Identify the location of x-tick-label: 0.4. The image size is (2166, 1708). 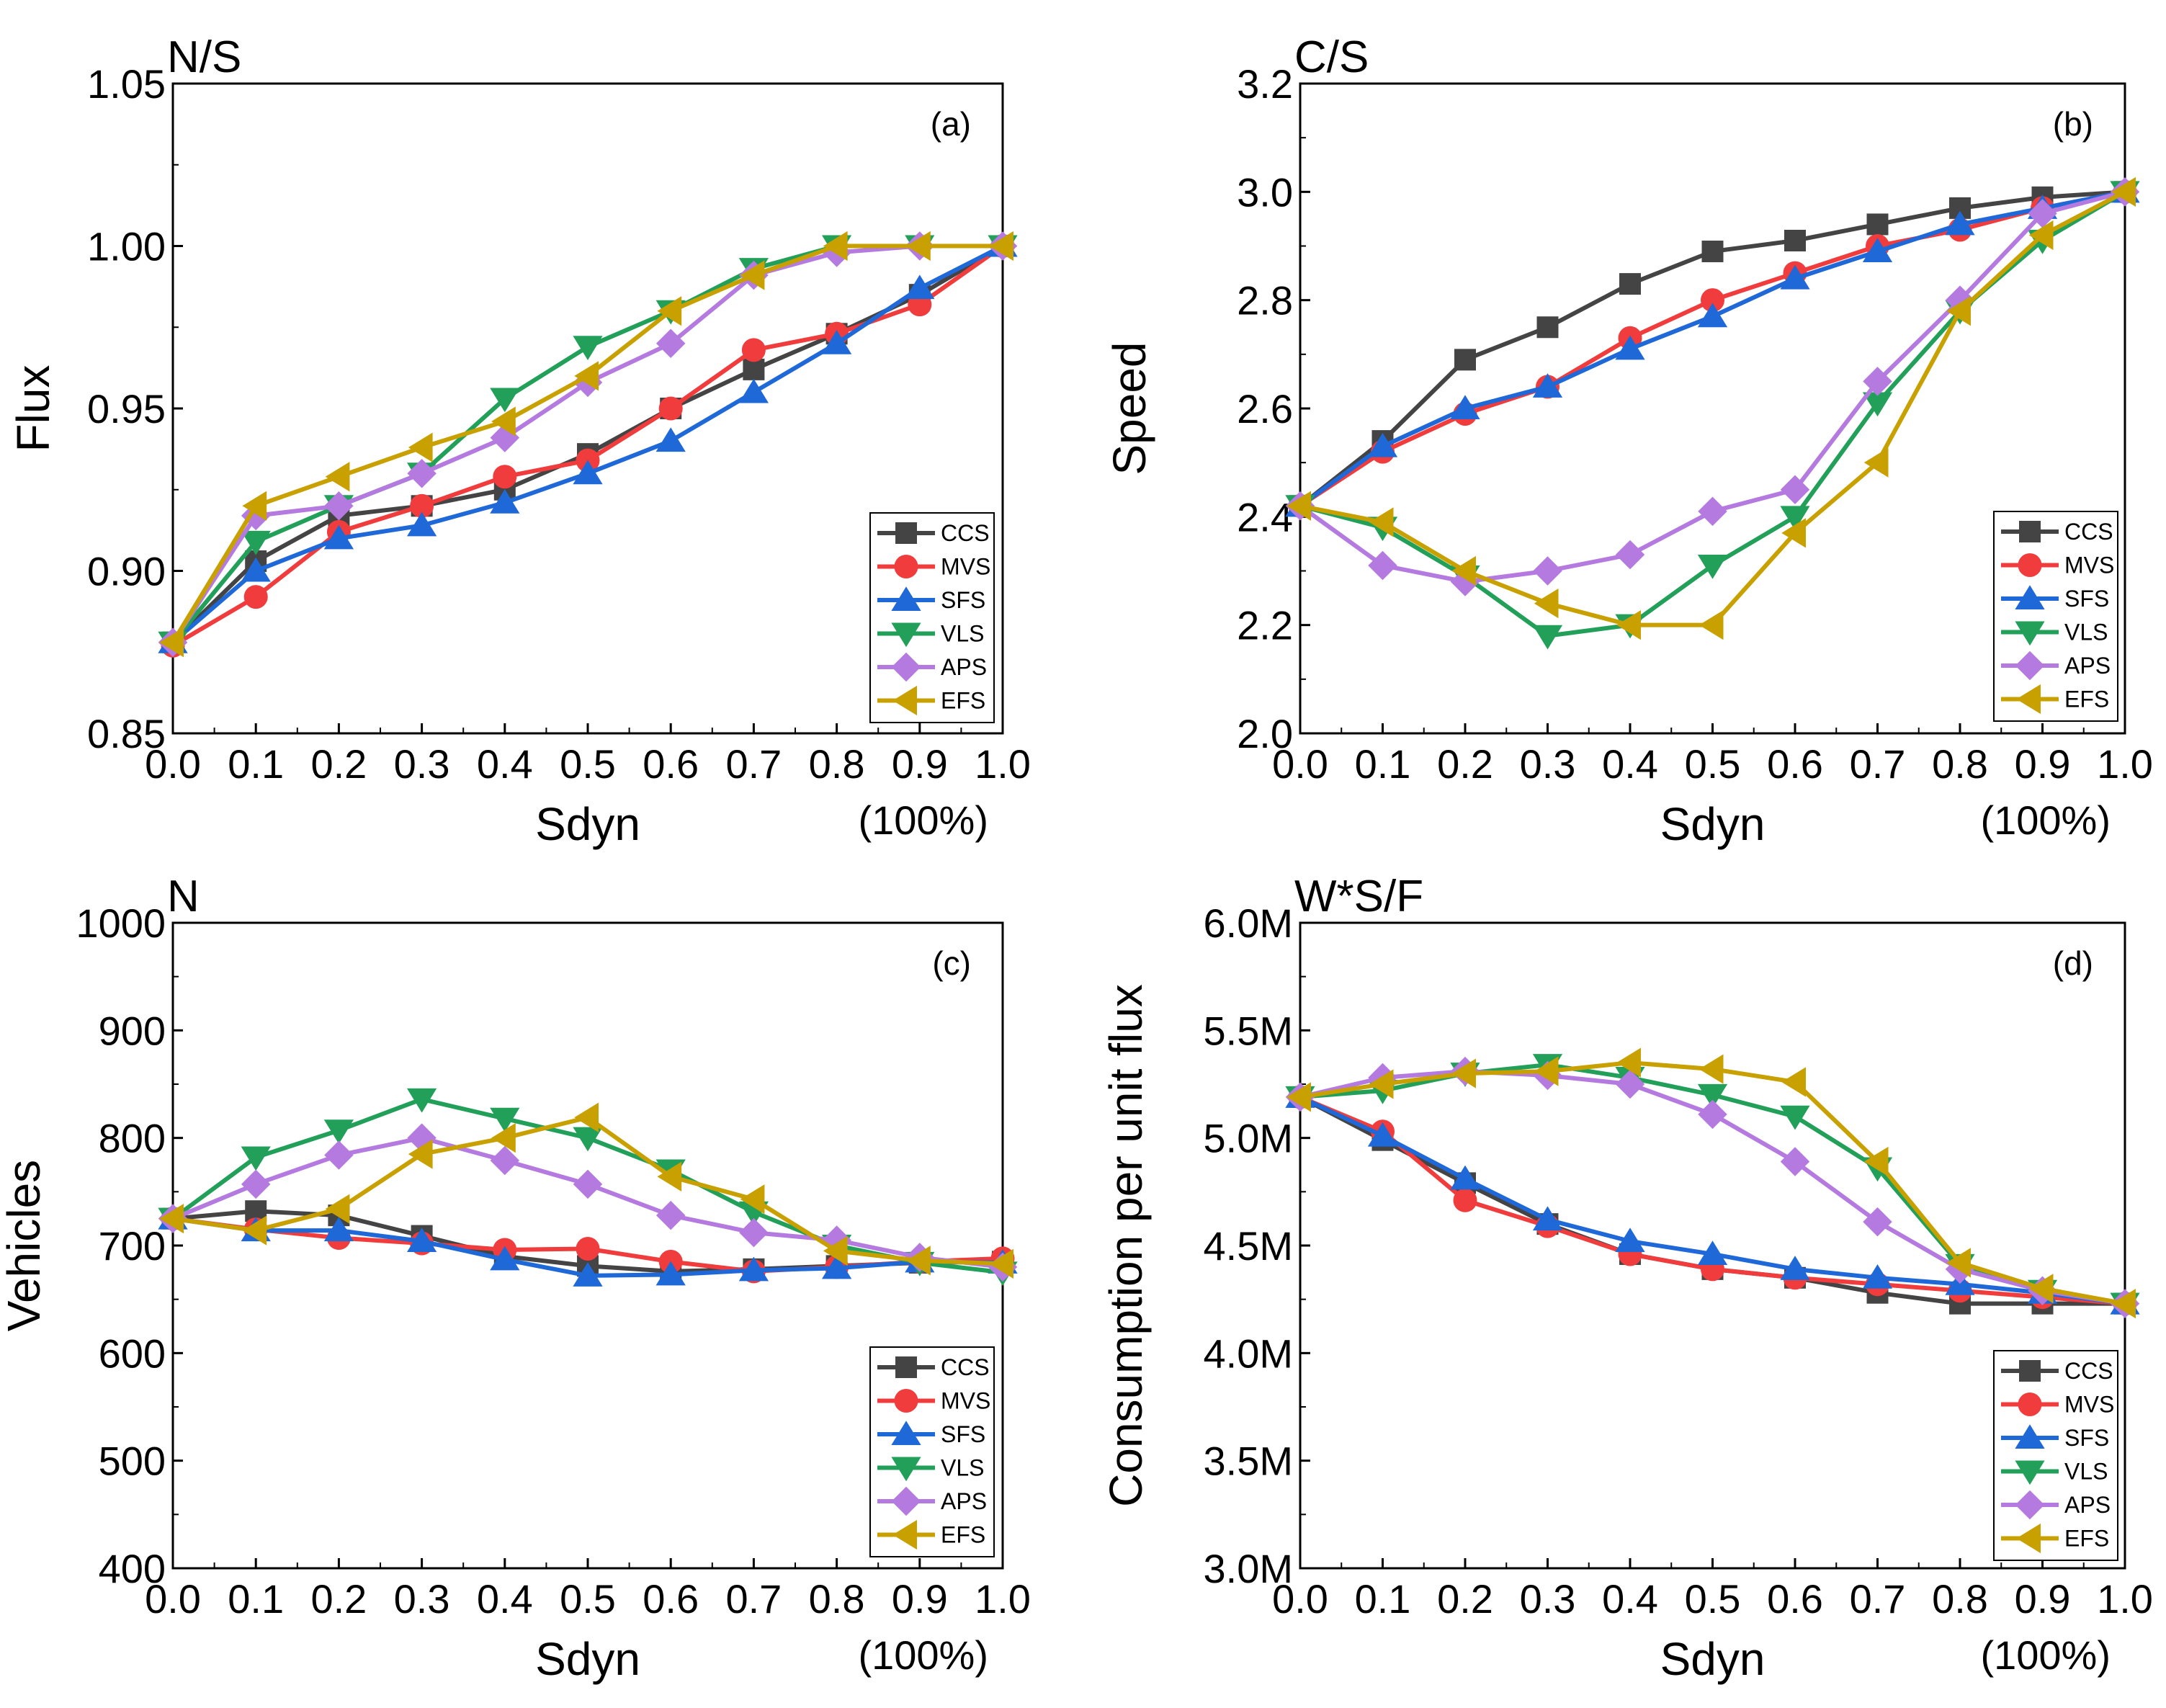
(505, 764).